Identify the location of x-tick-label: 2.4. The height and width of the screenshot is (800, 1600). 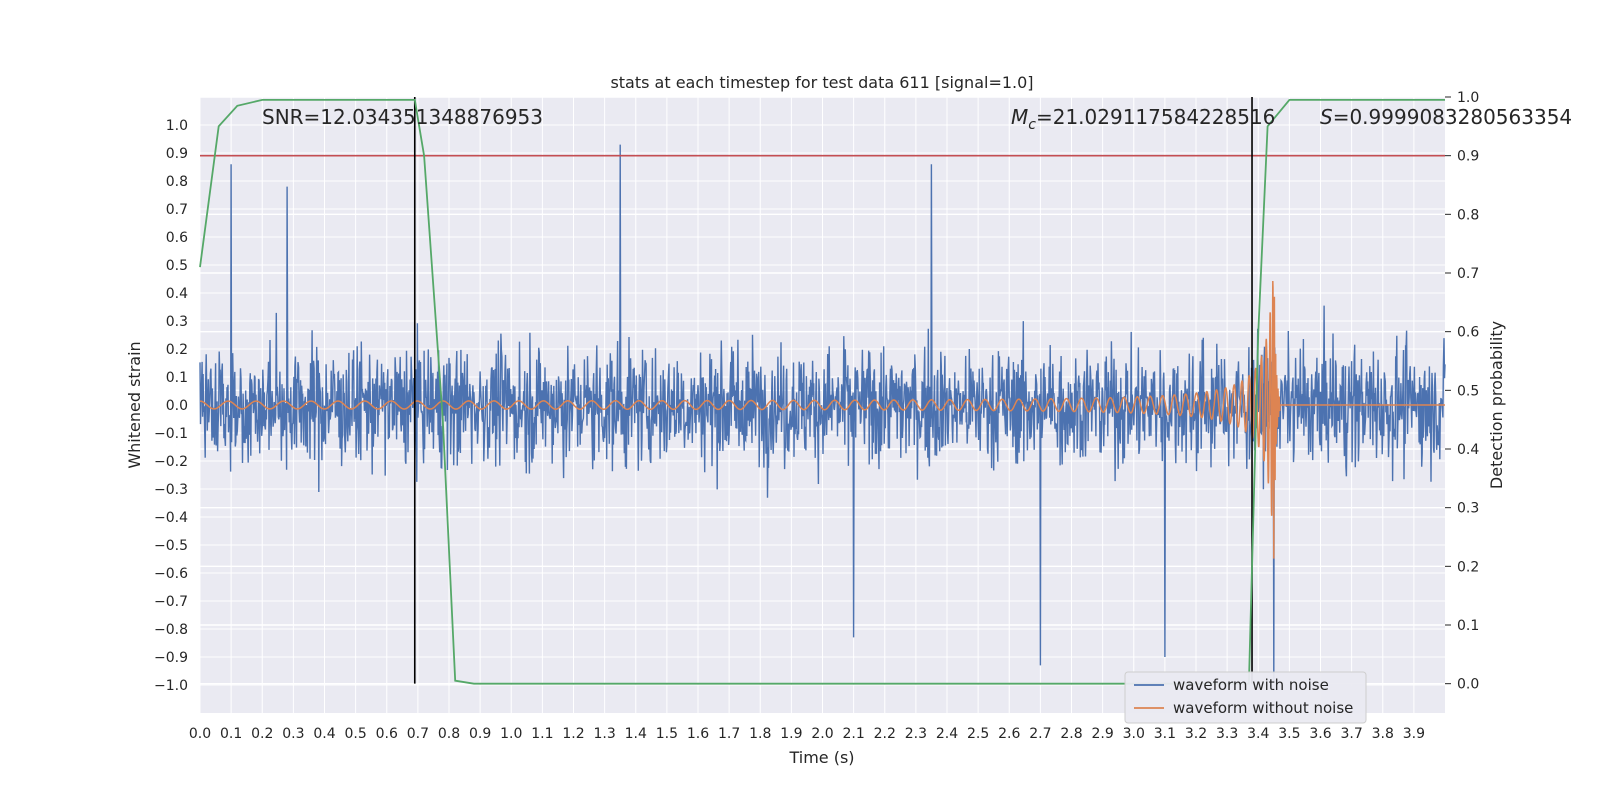
(947, 734).